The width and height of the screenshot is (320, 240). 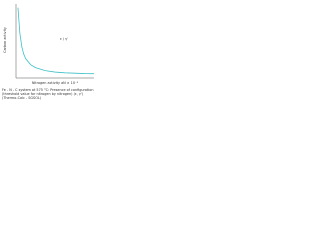 What do you see at coordinates (55, 83) in the screenshot?
I see `x-axis-label: Nitrogen activity aN × 10⁻³` at bounding box center [55, 83].